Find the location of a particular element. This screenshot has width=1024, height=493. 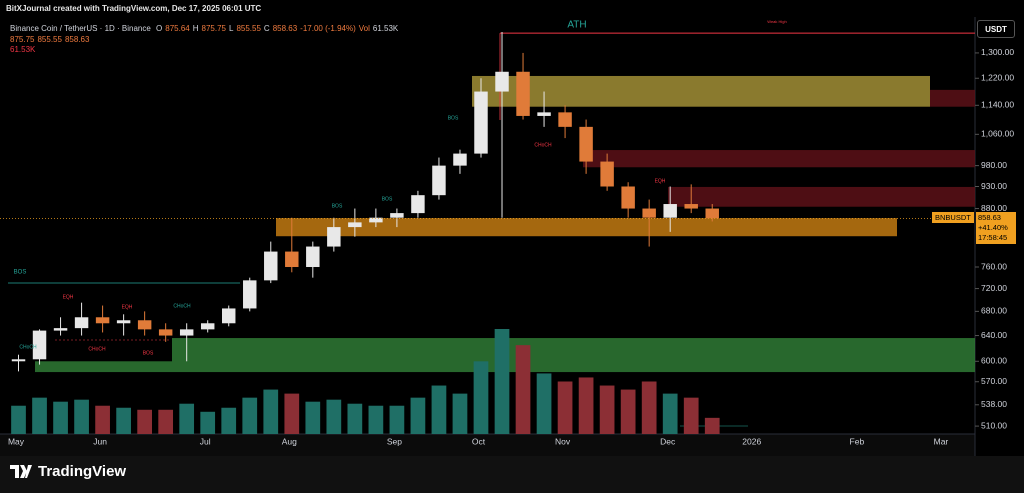

y-tick-label: 1,060.00 is located at coordinates (997, 134).